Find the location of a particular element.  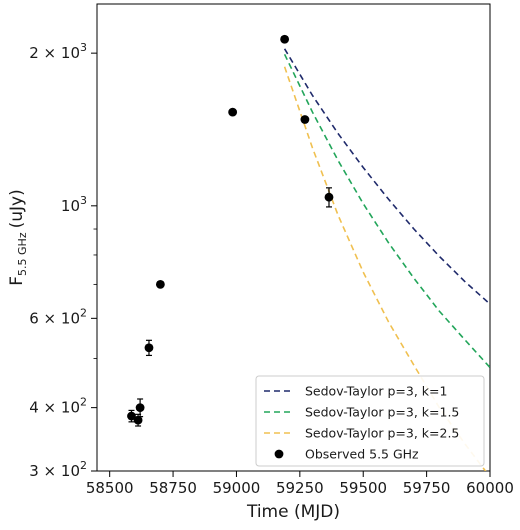

legend-swatch-marker is located at coordinates (279, 454).